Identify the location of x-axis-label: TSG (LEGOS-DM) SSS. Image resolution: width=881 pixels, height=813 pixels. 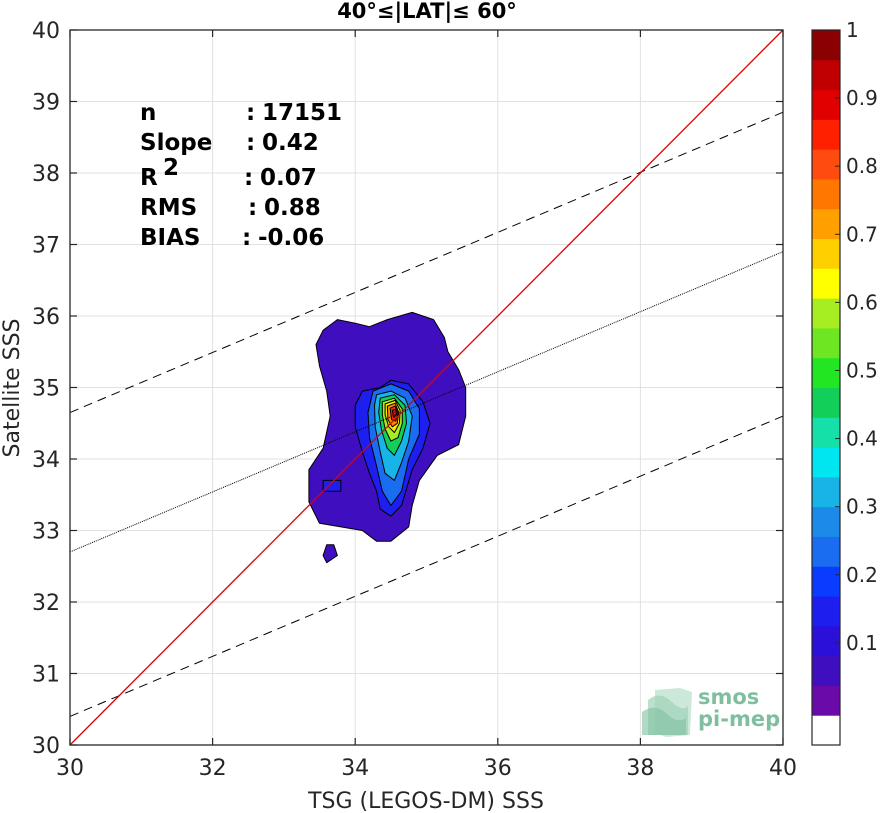
(425, 801).